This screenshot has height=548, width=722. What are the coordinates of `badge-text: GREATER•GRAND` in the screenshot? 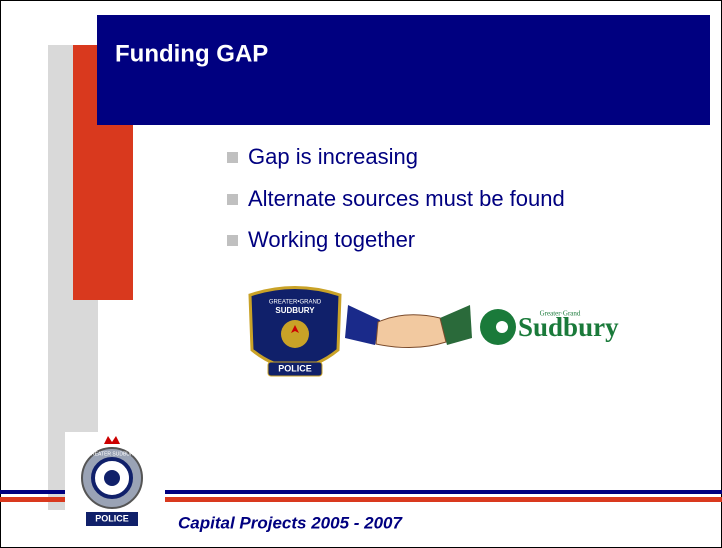 It's located at (295, 303).